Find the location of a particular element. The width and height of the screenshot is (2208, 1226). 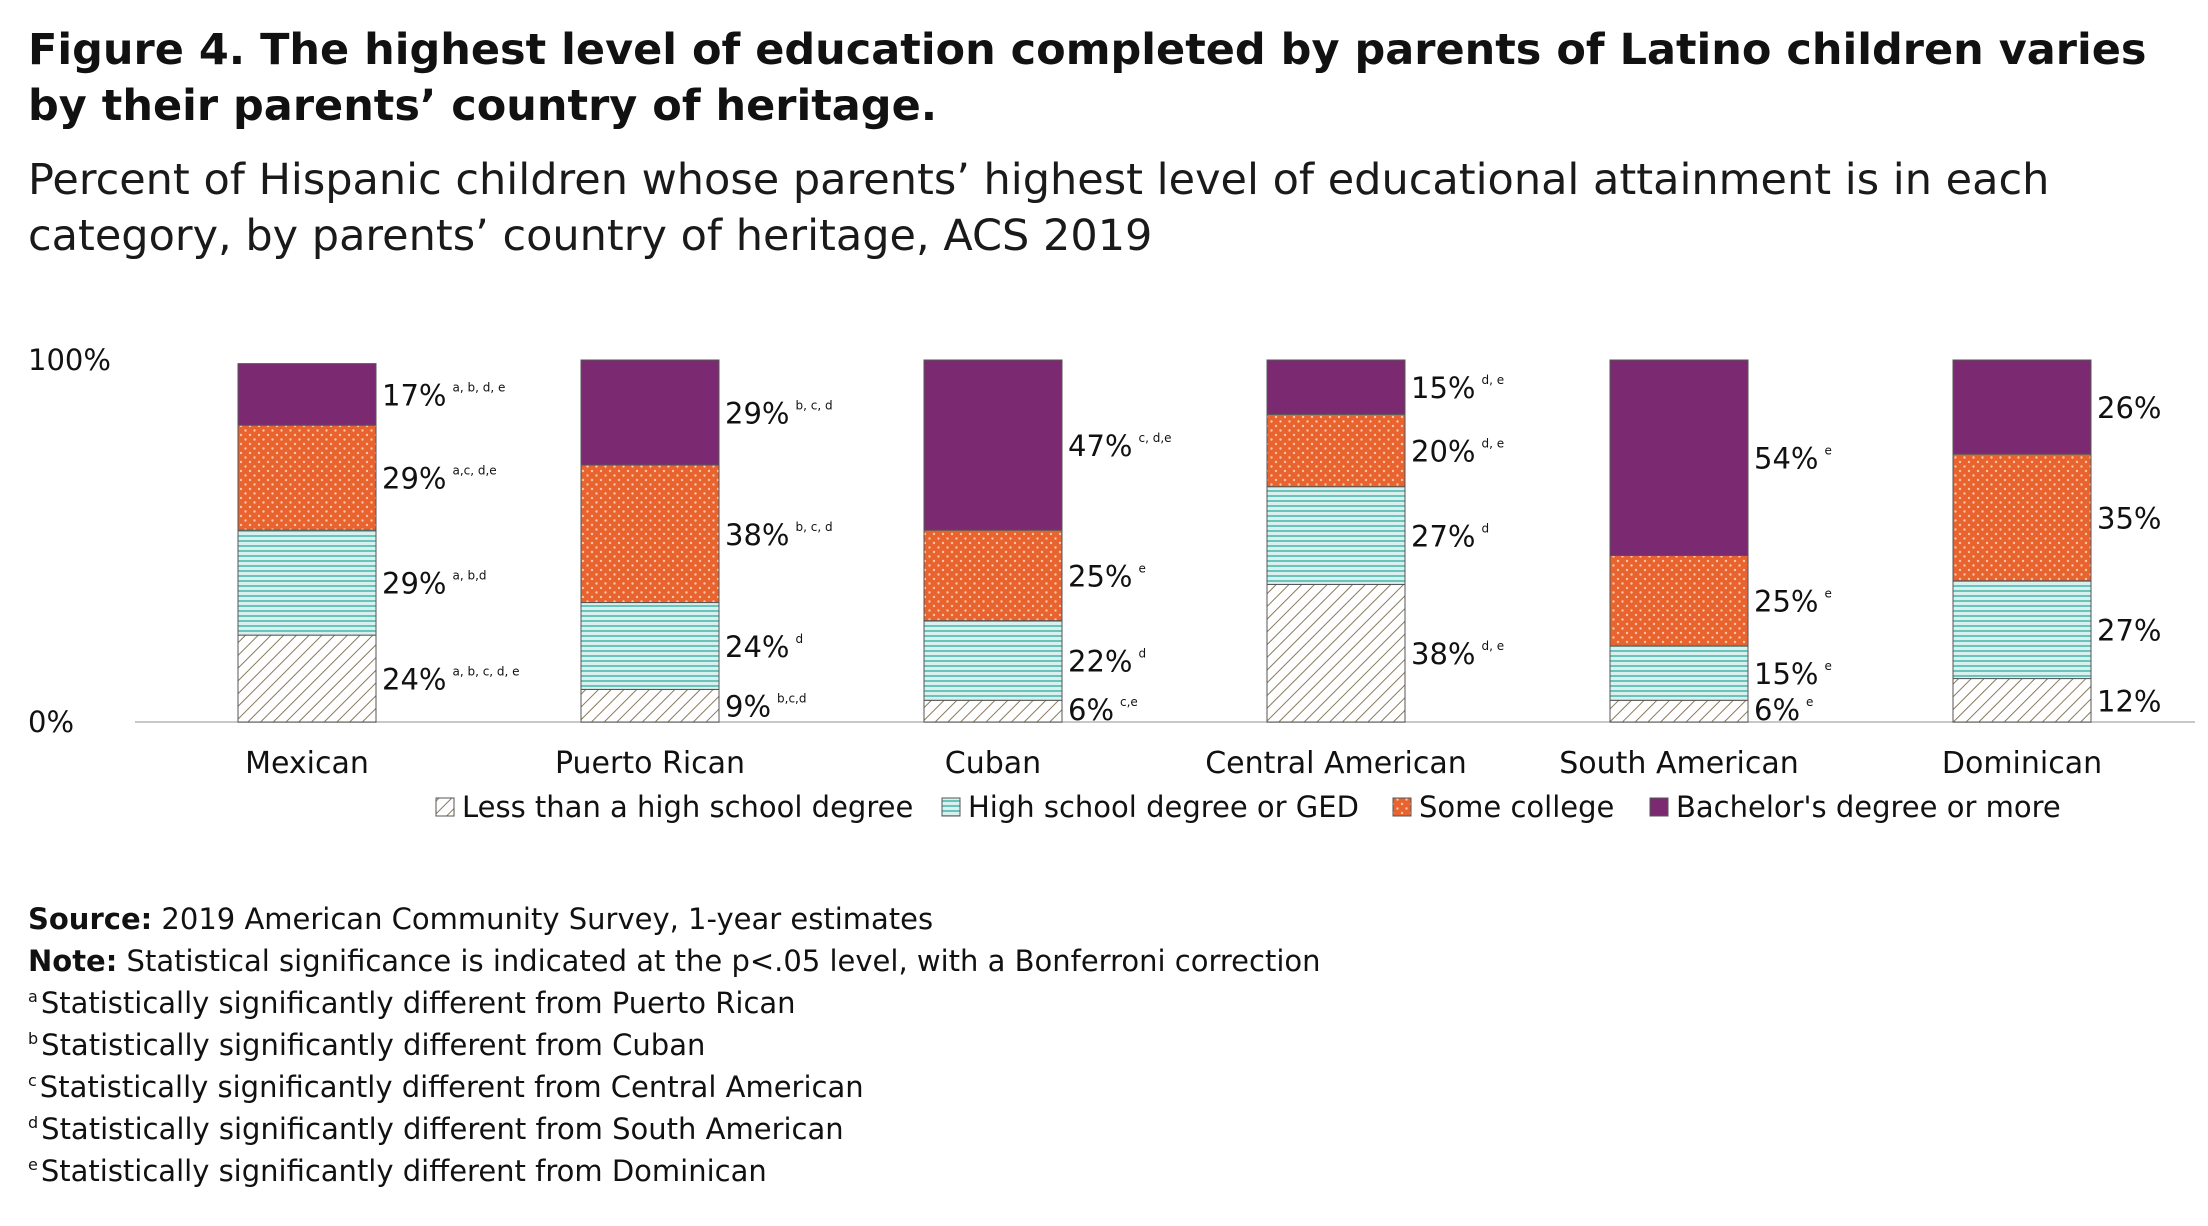

category-label: Mexican is located at coordinates (307, 763).